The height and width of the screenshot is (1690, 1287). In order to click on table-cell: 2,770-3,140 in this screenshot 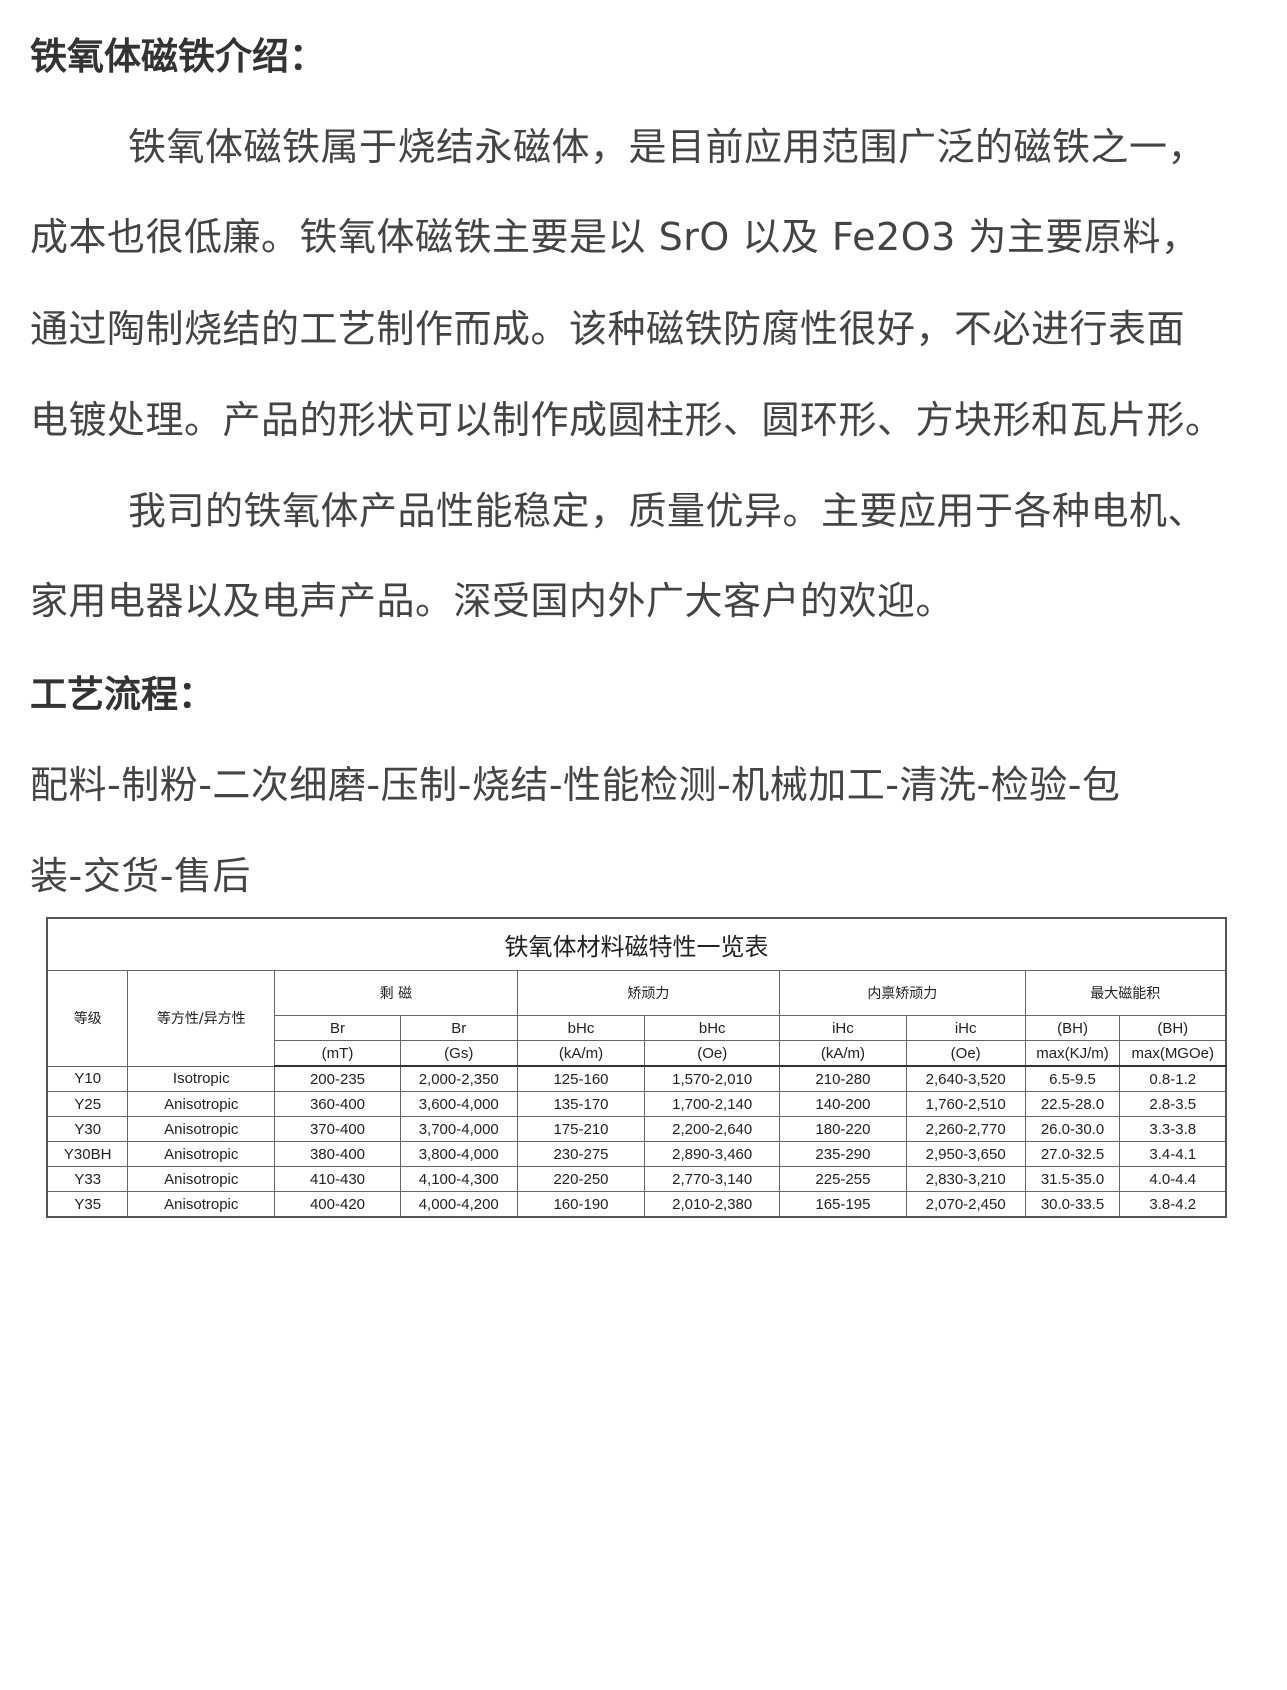, I will do `click(712, 1179)`.